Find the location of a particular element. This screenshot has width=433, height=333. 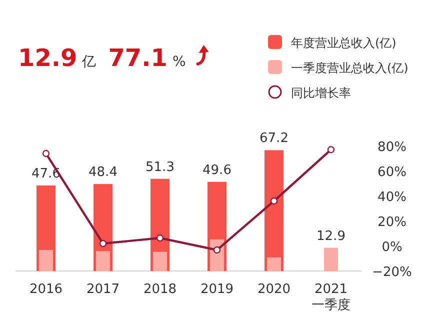

y2-tick-label: 80% is located at coordinates (392, 147).